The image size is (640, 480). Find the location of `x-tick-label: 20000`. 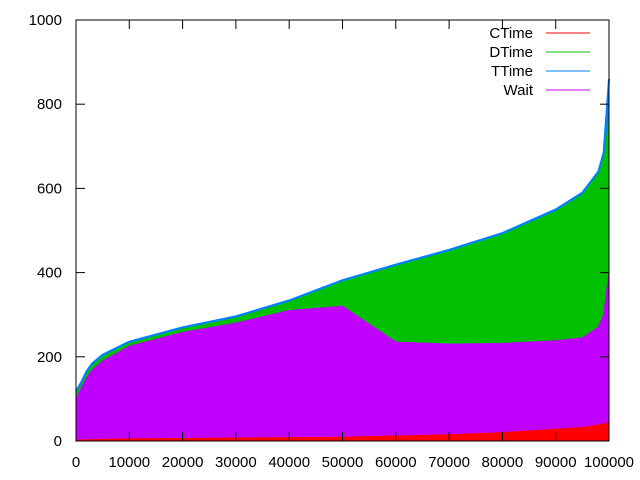

x-tick-label: 20000 is located at coordinates (183, 462).